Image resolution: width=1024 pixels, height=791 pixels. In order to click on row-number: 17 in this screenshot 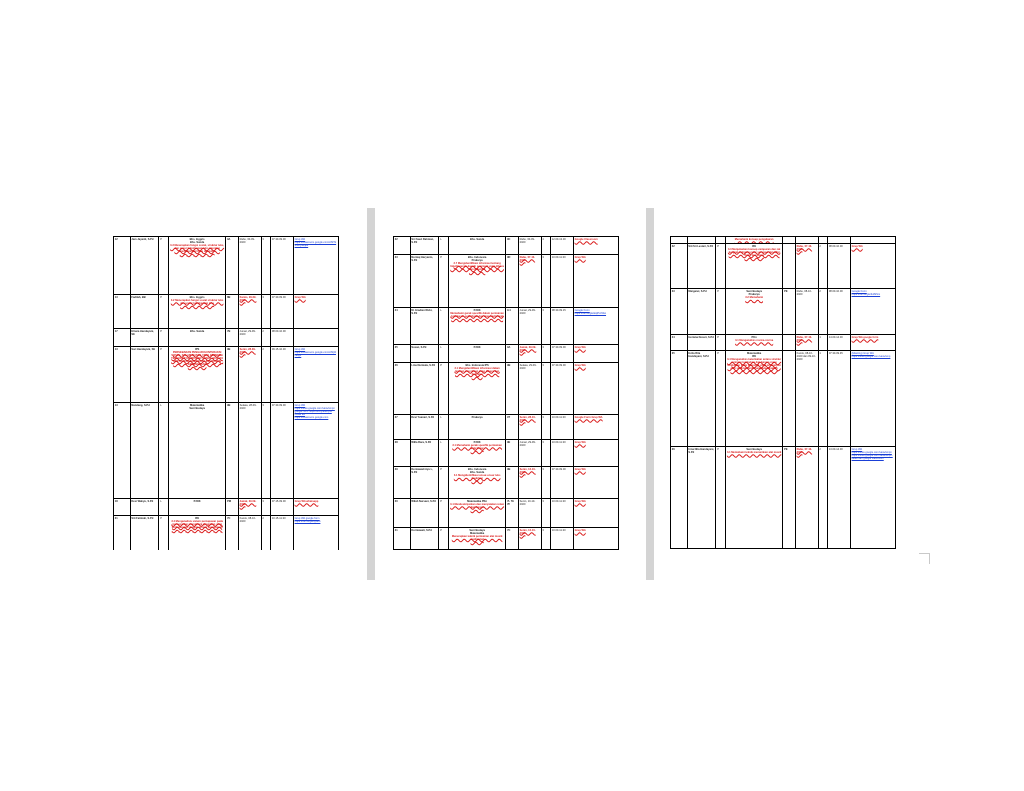, I will do `click(122, 337)`.